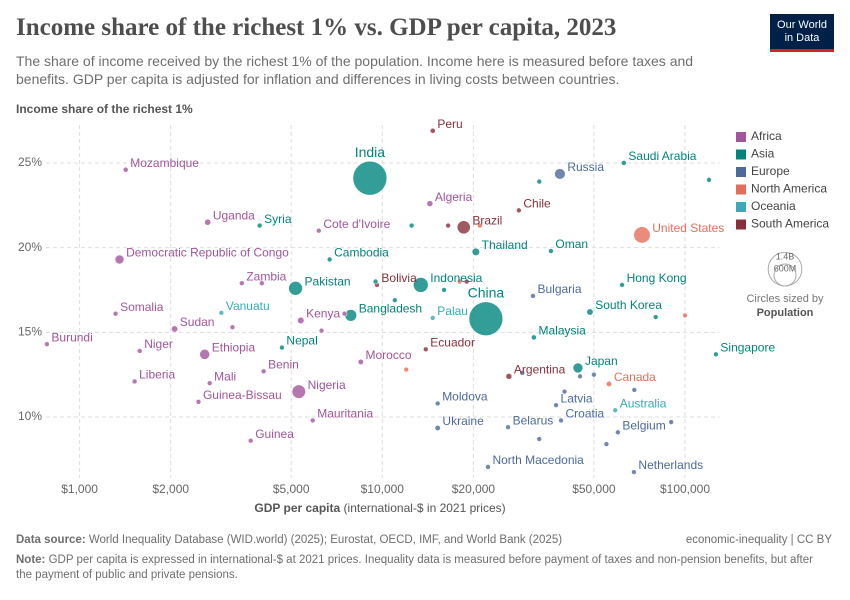 Image resolution: width=850 pixels, height=600 pixels. Describe the element at coordinates (30, 416) in the screenshot. I see `y-tick-label: 10%` at that location.